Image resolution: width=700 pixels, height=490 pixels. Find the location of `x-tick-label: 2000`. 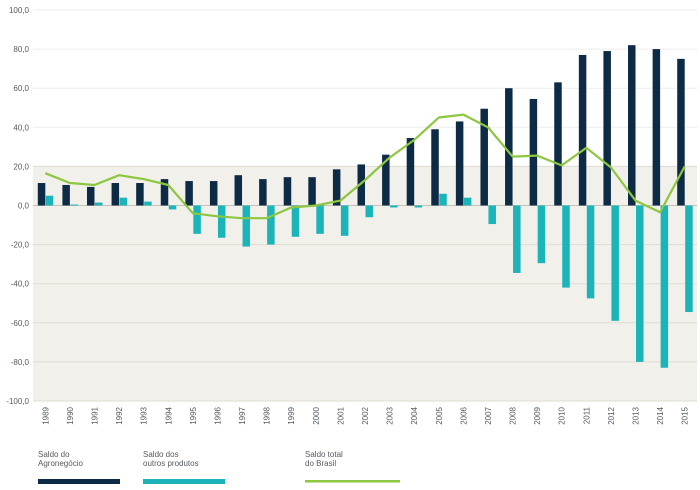

x-tick-label: 2000 is located at coordinates (316, 415).